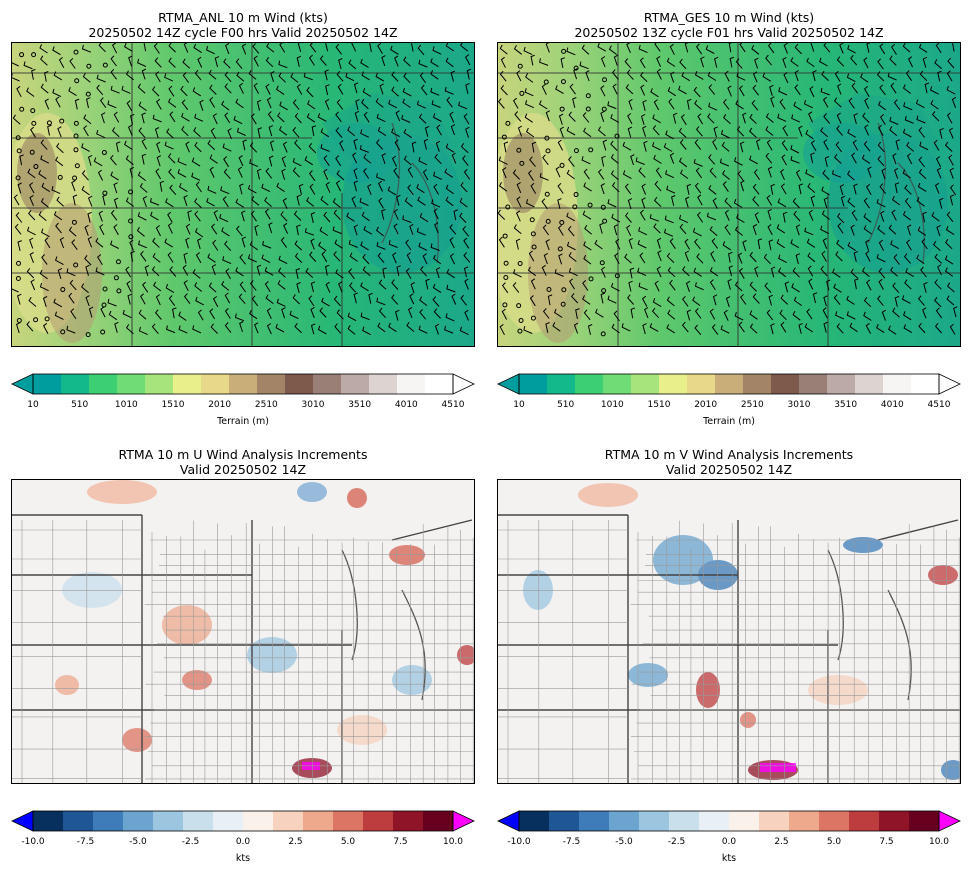 Image resolution: width=972 pixels, height=876 pixels. Describe the element at coordinates (243, 421) in the screenshot. I see `anl-terrain-colorbar-label: Terrain (m)` at that location.